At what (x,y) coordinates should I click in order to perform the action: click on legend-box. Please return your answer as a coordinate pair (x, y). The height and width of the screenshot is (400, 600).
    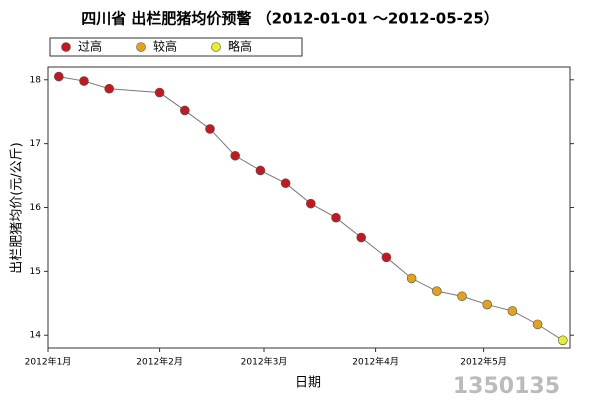
    Looking at the image, I should click on (176, 47).